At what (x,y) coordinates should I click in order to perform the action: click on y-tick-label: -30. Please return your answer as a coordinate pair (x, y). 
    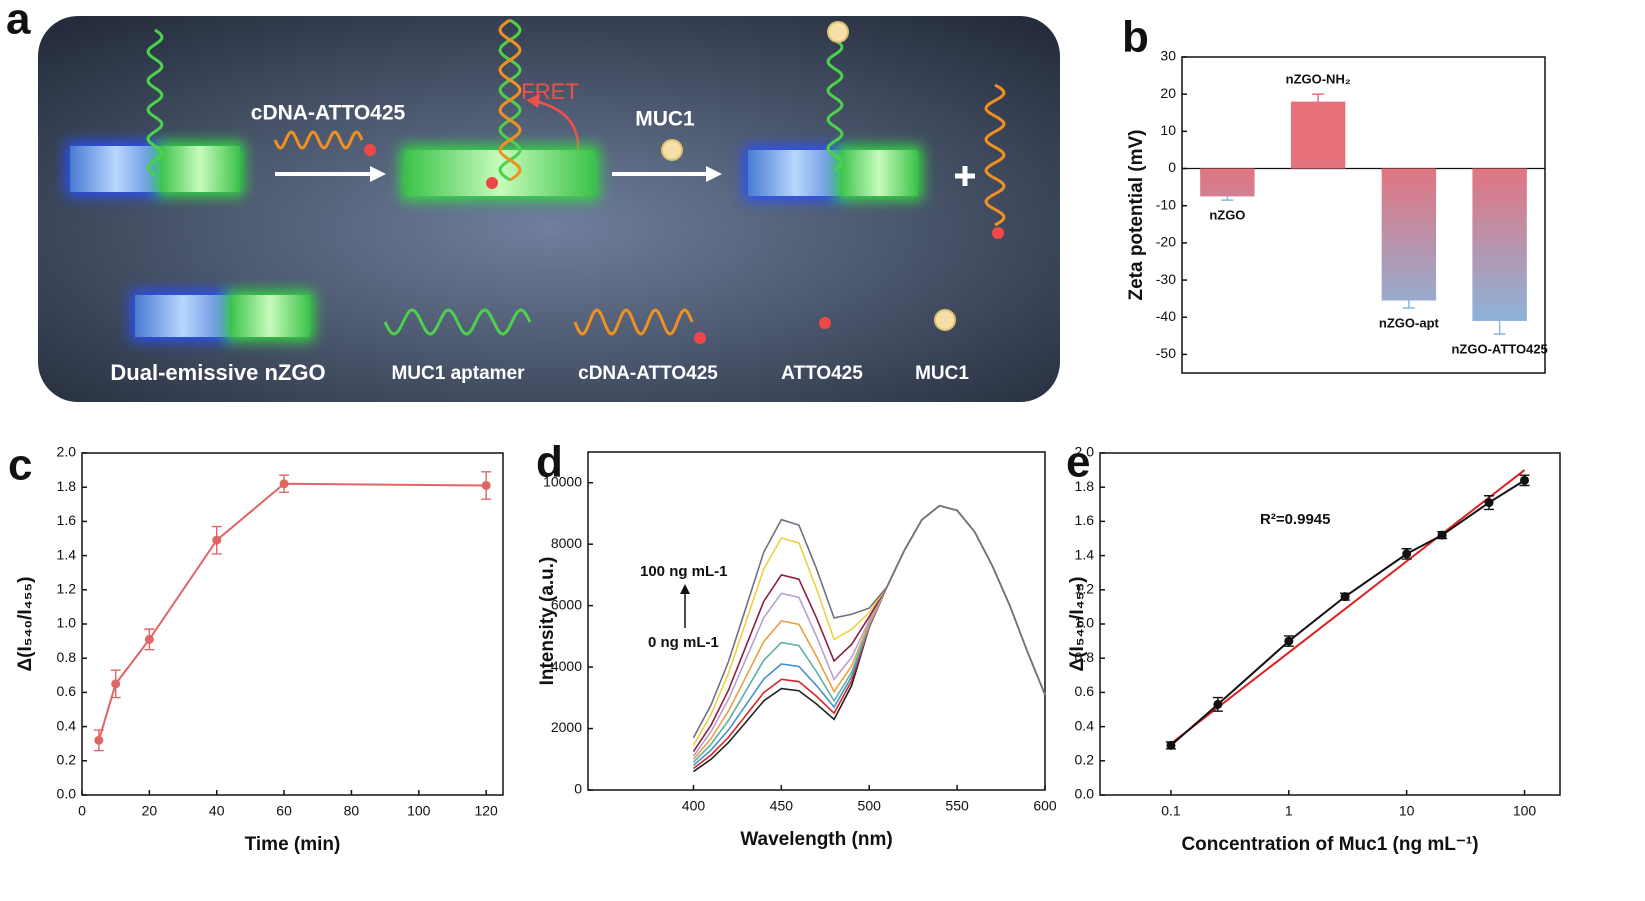
    Looking at the image, I should click on (1166, 279).